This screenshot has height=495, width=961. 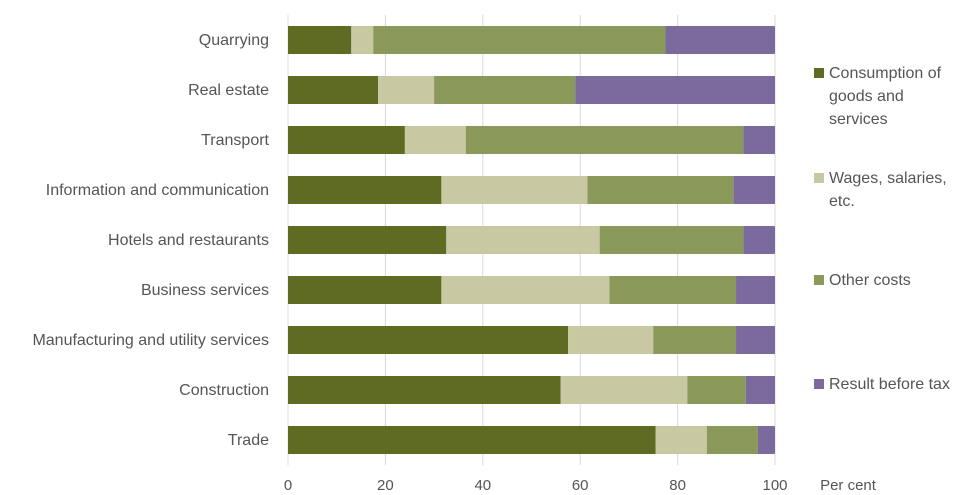 I want to click on category-label: Business services, so click(x=205, y=290).